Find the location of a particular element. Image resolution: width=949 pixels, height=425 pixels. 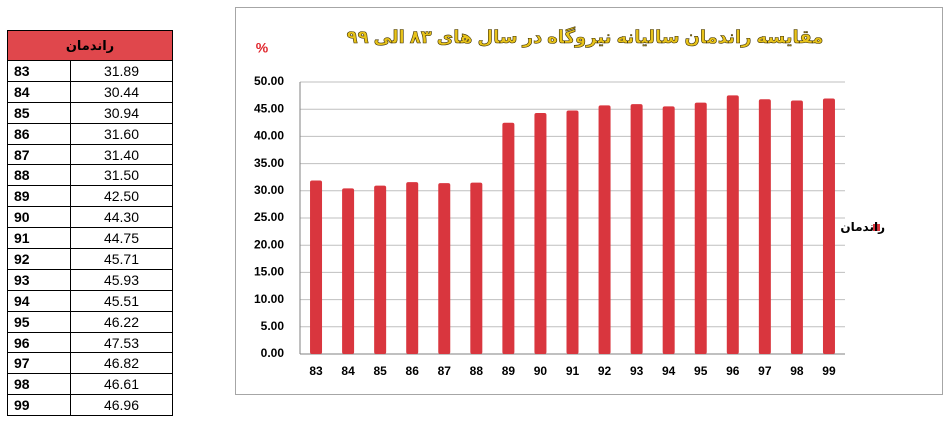

table-row: 91 44.75 is located at coordinates (90, 238).